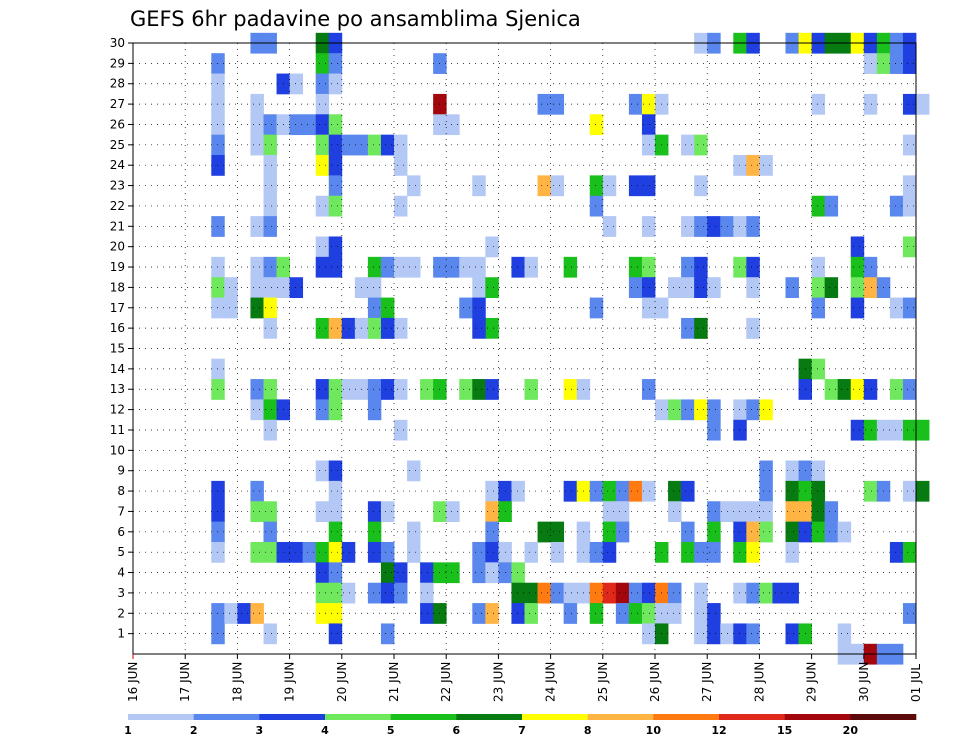 This screenshot has height=742, width=960. What do you see at coordinates (117, 124) in the screenshot?
I see `y-tick-label: 26` at bounding box center [117, 124].